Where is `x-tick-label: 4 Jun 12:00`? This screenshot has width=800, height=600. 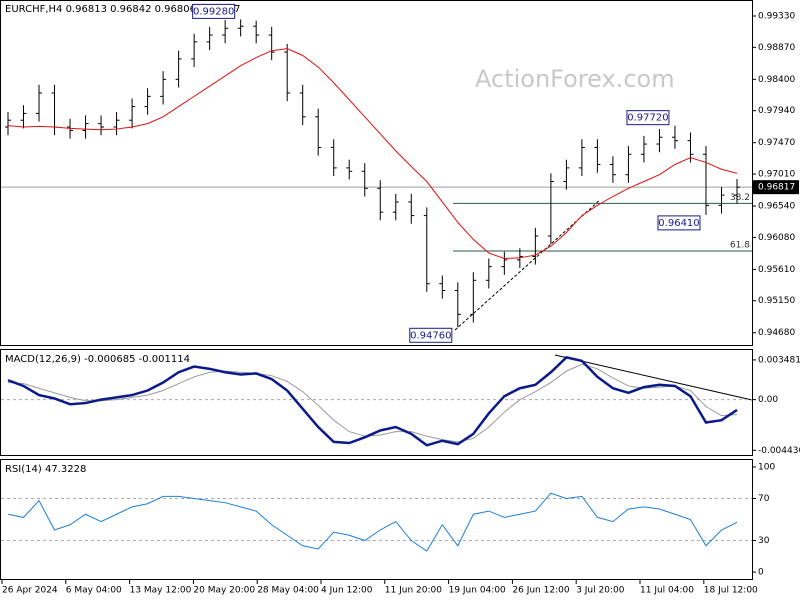 x-tick-label: 4 Jun 12:00 is located at coordinates (347, 591).